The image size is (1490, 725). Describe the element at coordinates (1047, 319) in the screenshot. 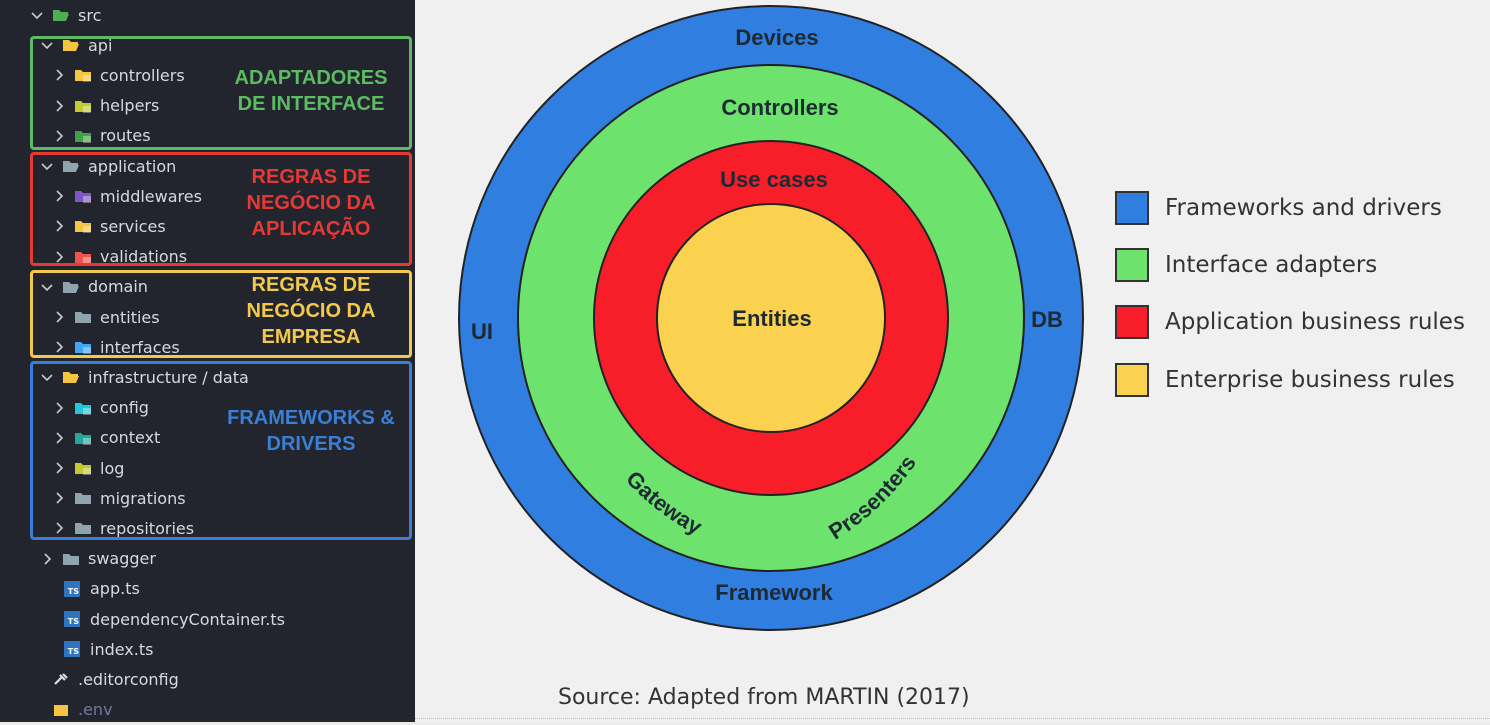

I see `db-label: DB` at that location.